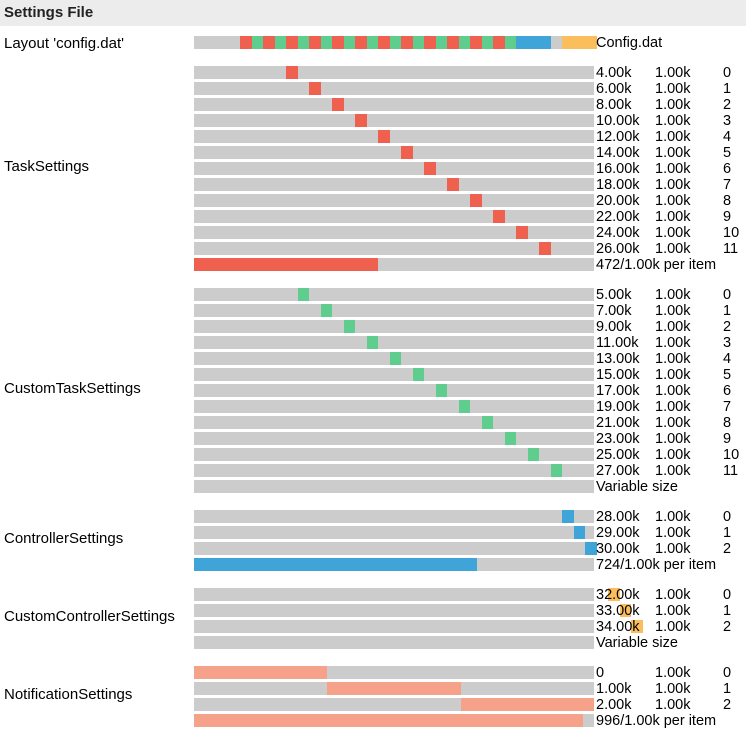 This screenshot has width=746, height=738. Describe the element at coordinates (727, 73) in the screenshot. I see `row-index: 0` at that location.